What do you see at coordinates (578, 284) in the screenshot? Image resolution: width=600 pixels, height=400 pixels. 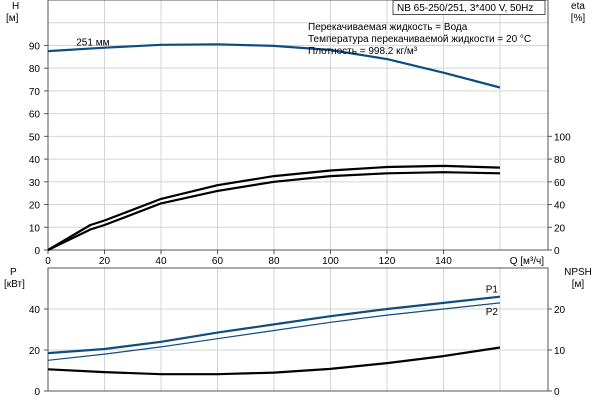 I see `y2-axis-unit: [м]` at bounding box center [578, 284].